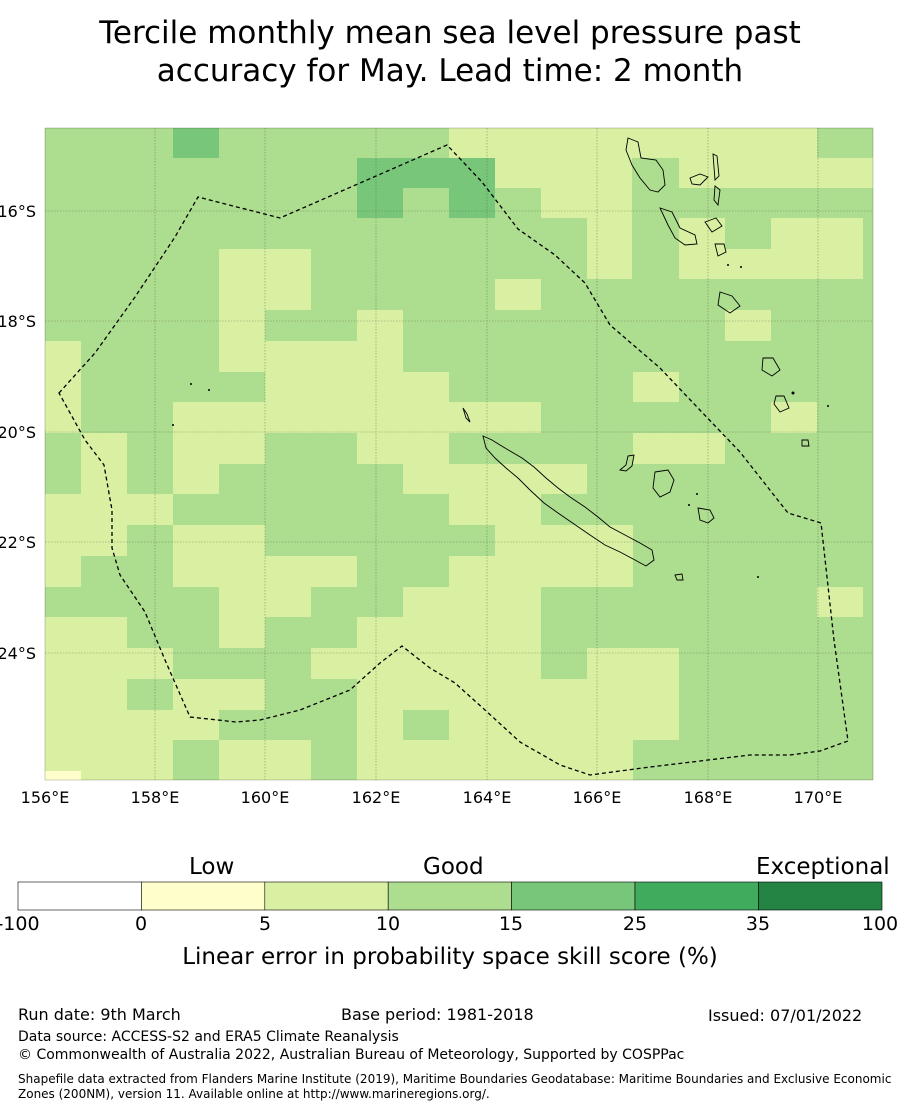 This screenshot has width=900, height=1110. What do you see at coordinates (823, 867) in the screenshot?
I see `colorbar-category-exceptional: Exceptional` at bounding box center [823, 867].